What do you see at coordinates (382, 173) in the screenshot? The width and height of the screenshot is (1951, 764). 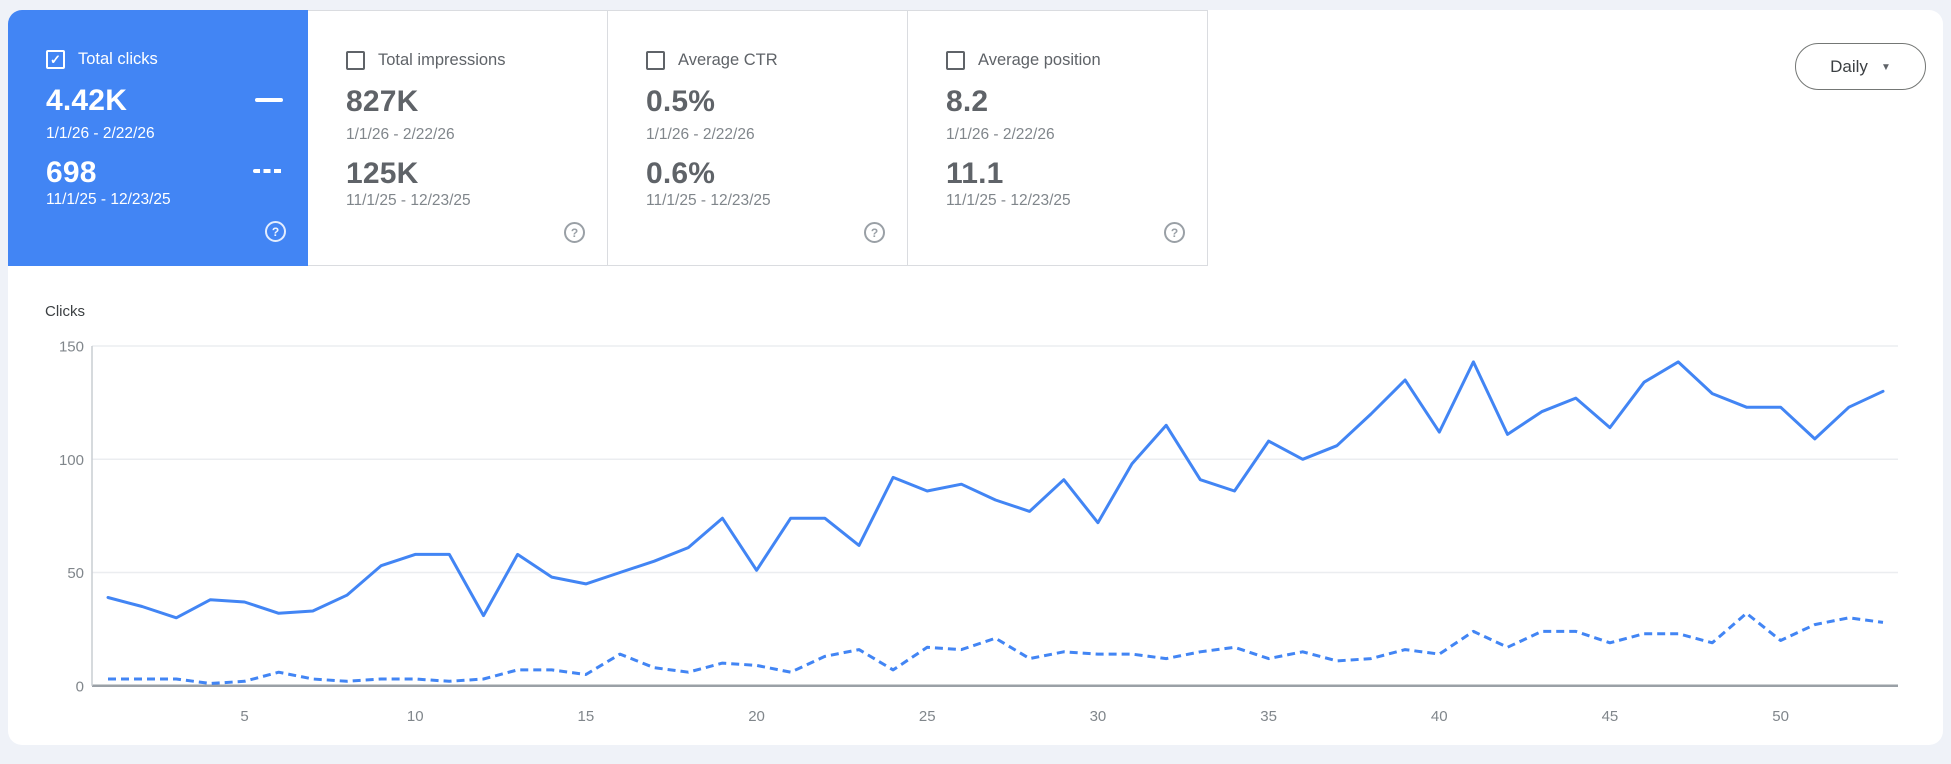 I see `metric-value-previous: 125K` at bounding box center [382, 173].